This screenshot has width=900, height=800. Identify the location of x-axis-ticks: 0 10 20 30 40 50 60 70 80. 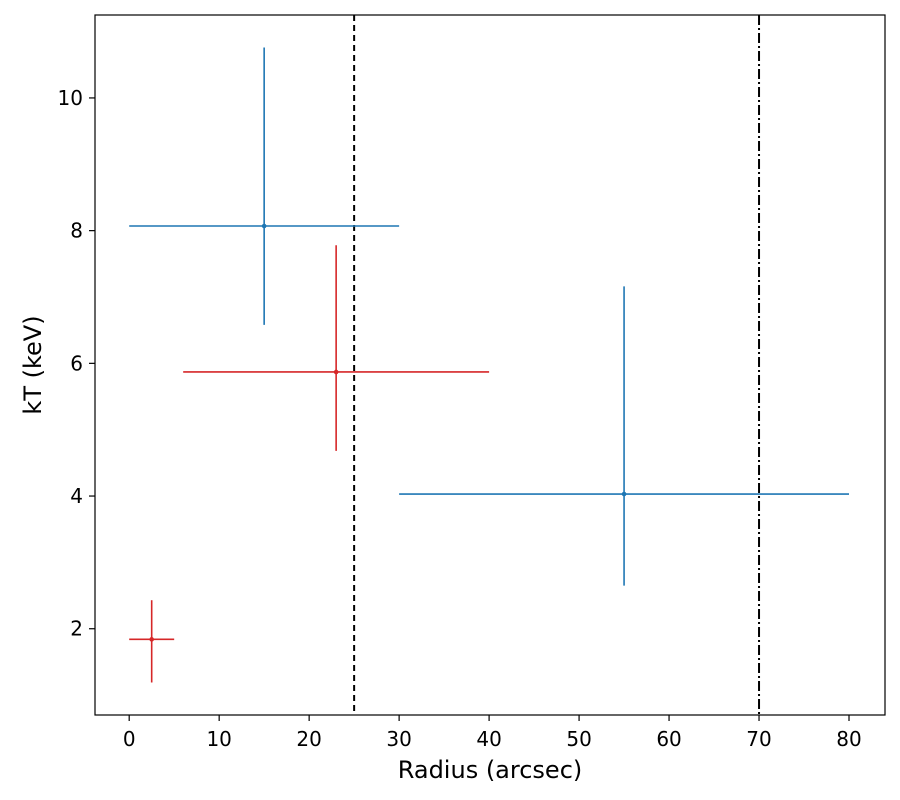
(492, 733).